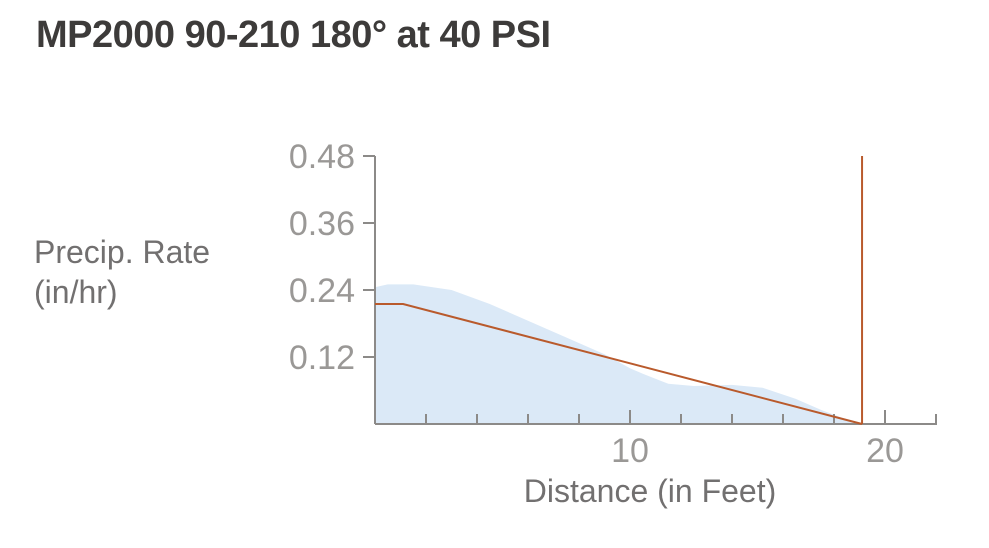 Image resolution: width=989 pixels, height=548 pixels. Describe the element at coordinates (630, 451) in the screenshot. I see `x-tick-label-10: 10` at that location.